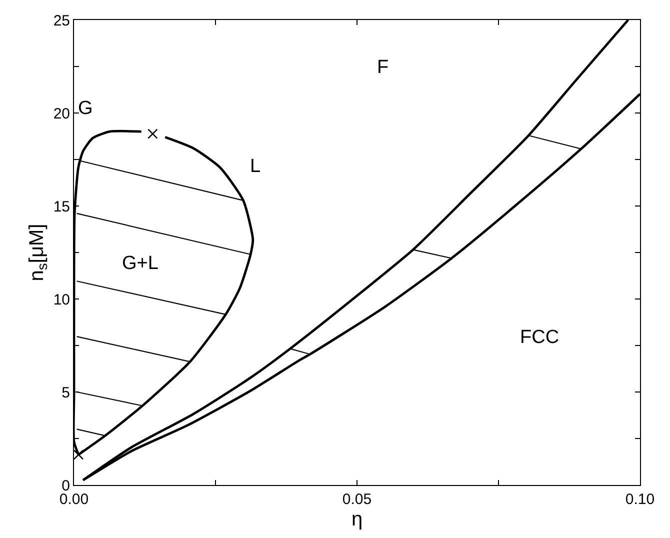 The height and width of the screenshot is (538, 670). What do you see at coordinates (383, 67) in the screenshot?
I see `annotation: F` at bounding box center [383, 67].